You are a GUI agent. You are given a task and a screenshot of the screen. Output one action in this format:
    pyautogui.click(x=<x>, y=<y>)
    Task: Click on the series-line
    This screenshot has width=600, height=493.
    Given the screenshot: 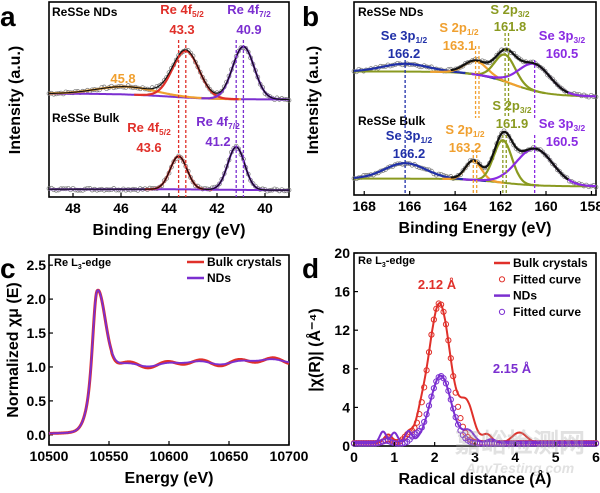 What is the action you would take?
    pyautogui.click(x=475, y=373)
    